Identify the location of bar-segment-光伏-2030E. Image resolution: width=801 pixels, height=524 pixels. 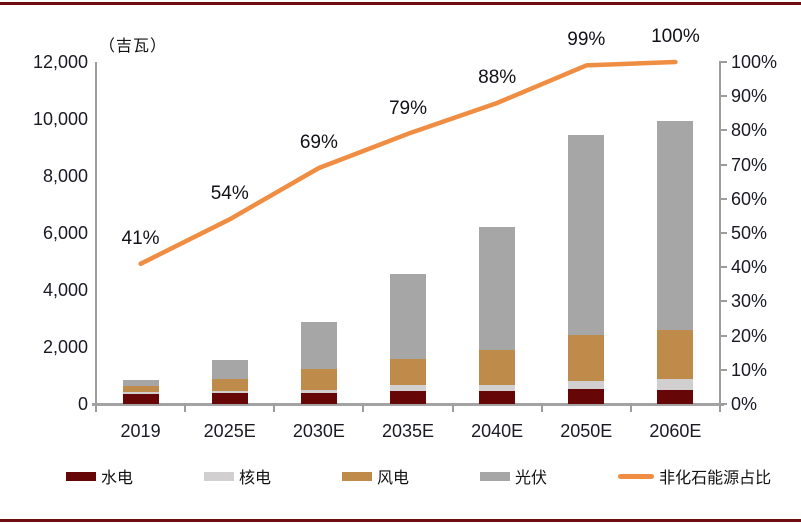
(318, 346).